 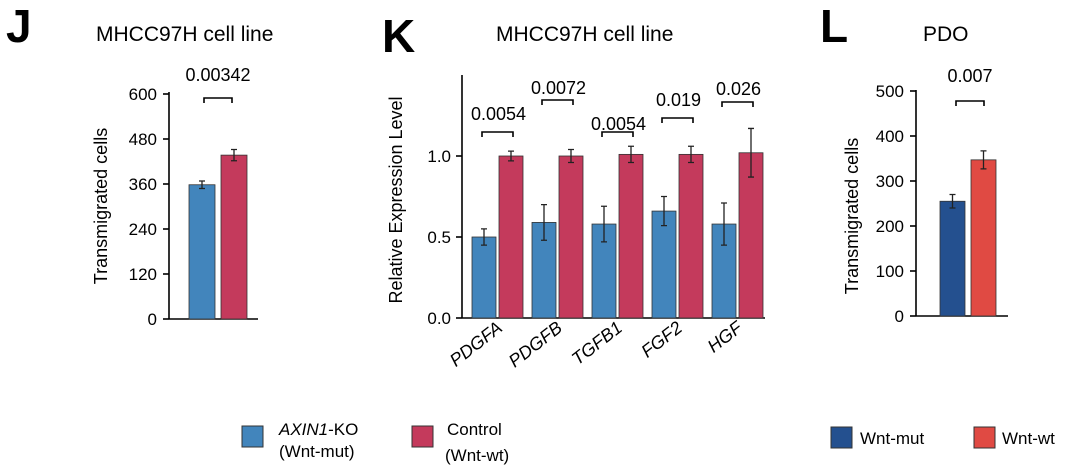 I want to click on panel-letter-l: L, so click(x=834, y=26).